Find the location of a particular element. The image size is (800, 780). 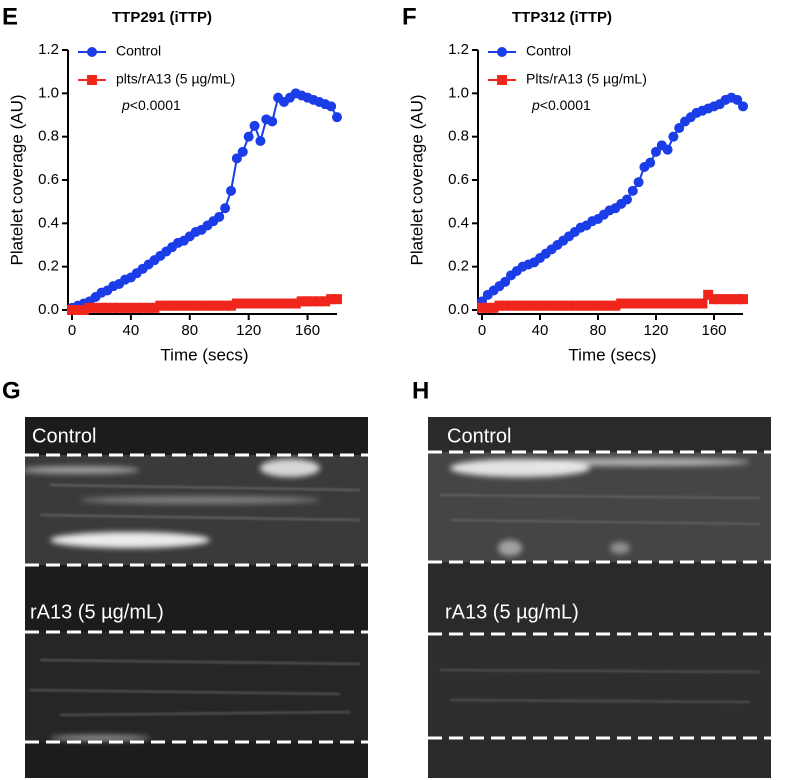

panel-letter: G is located at coordinates (11, 390).